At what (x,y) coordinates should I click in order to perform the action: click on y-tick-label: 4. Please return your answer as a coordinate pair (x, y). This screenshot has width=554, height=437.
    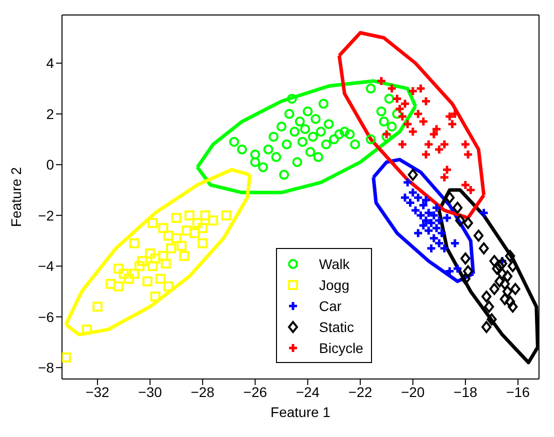
    Looking at the image, I should click on (50, 63).